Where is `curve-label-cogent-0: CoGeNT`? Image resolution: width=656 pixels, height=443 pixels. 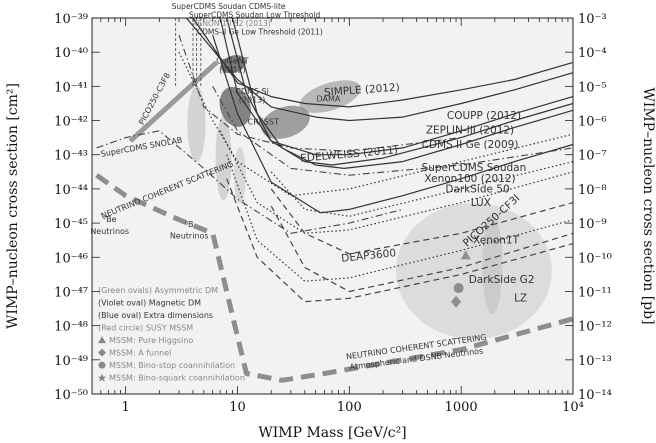 curve-label-cogent-0: CoGeNT is located at coordinates (232, 60).